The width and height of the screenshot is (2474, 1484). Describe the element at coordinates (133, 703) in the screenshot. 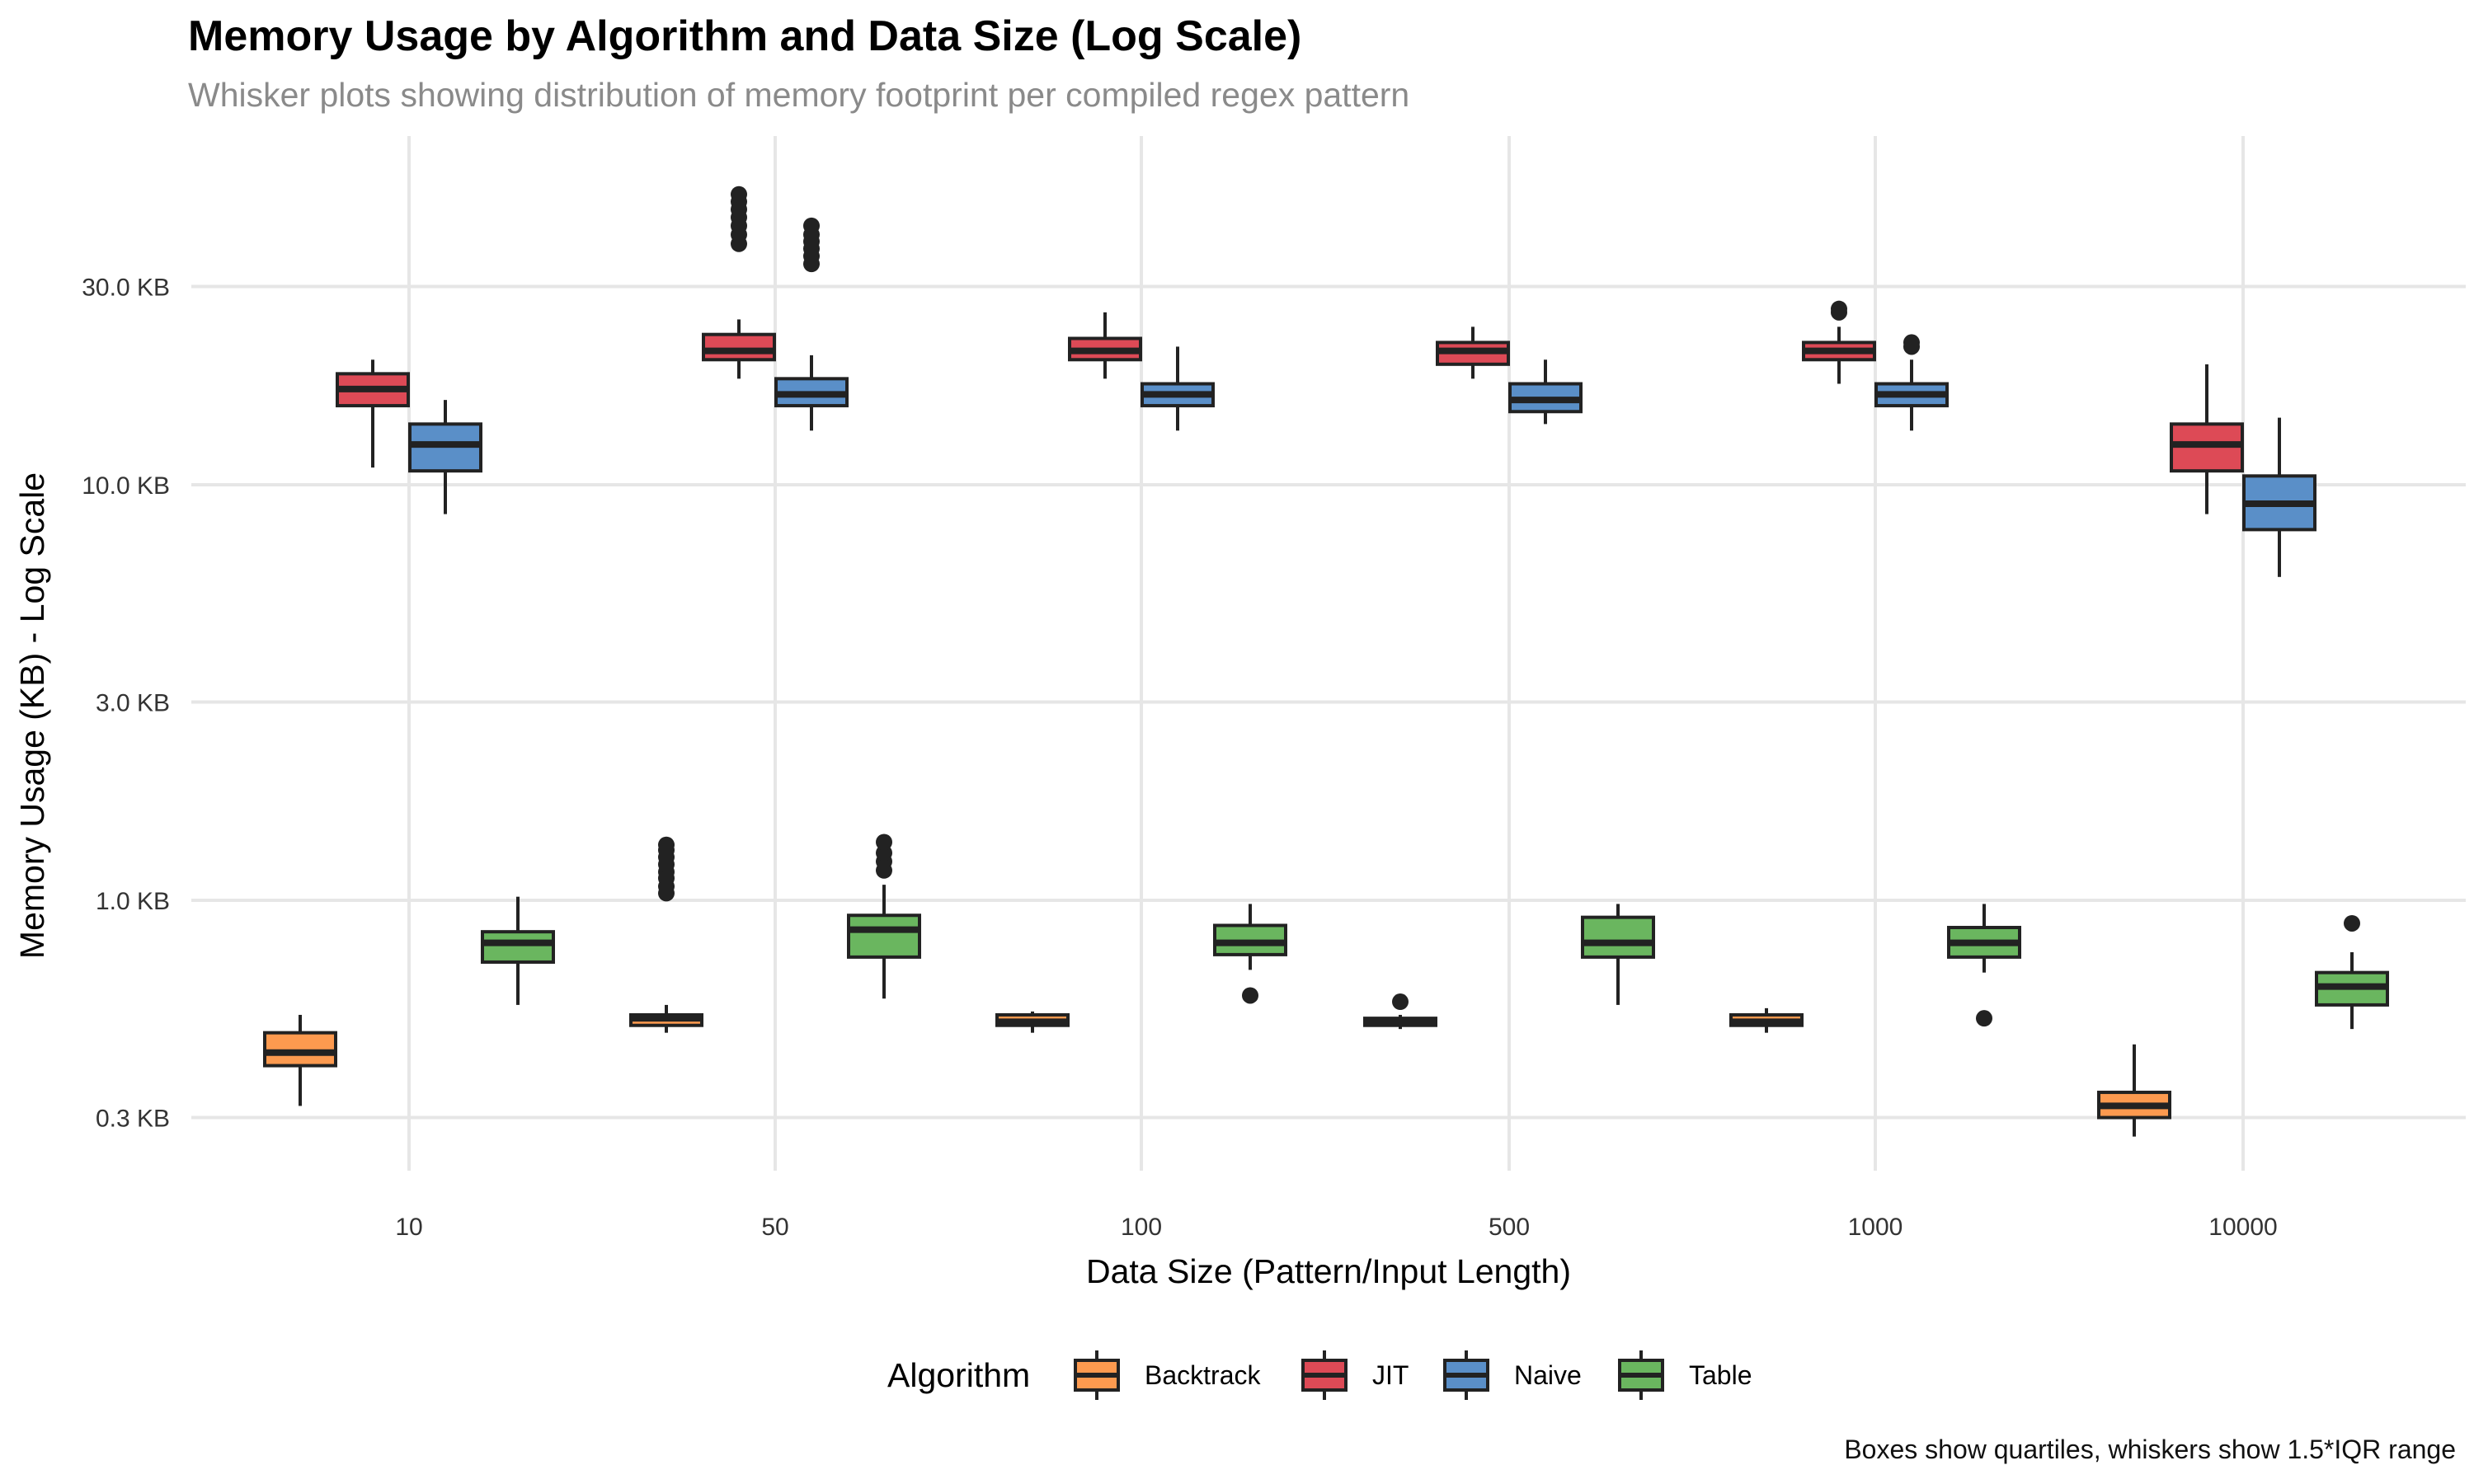

I see `y-tick-label: 3.0 KB` at that location.